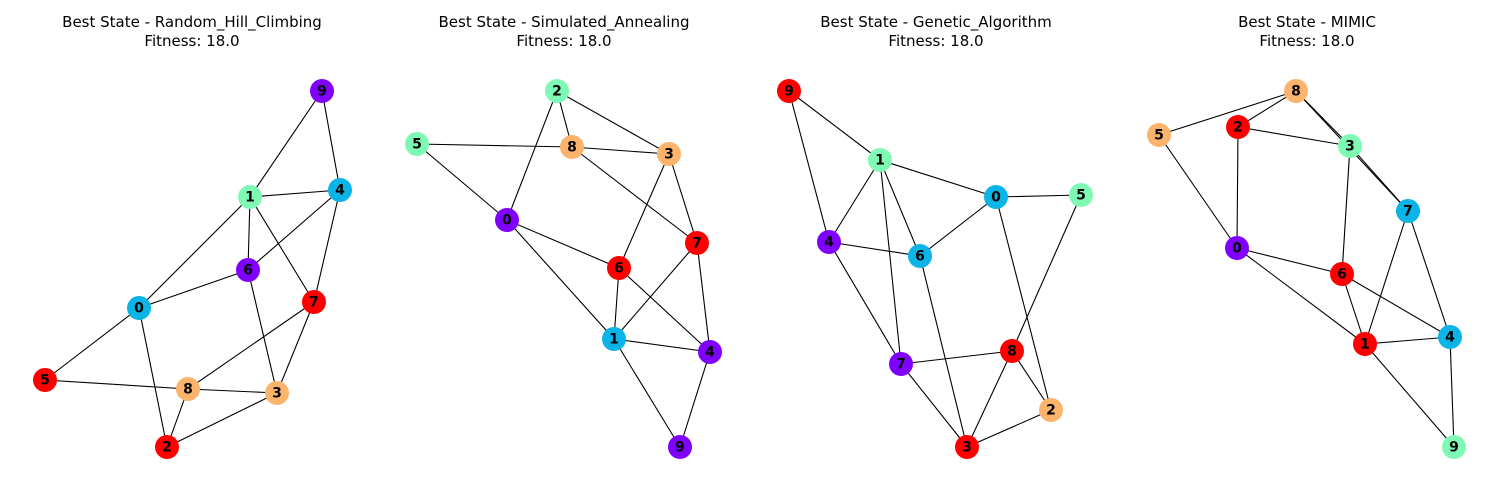 This screenshot has height=500, width=1500. I want to click on graph-node-9: 9, so click(789, 91).